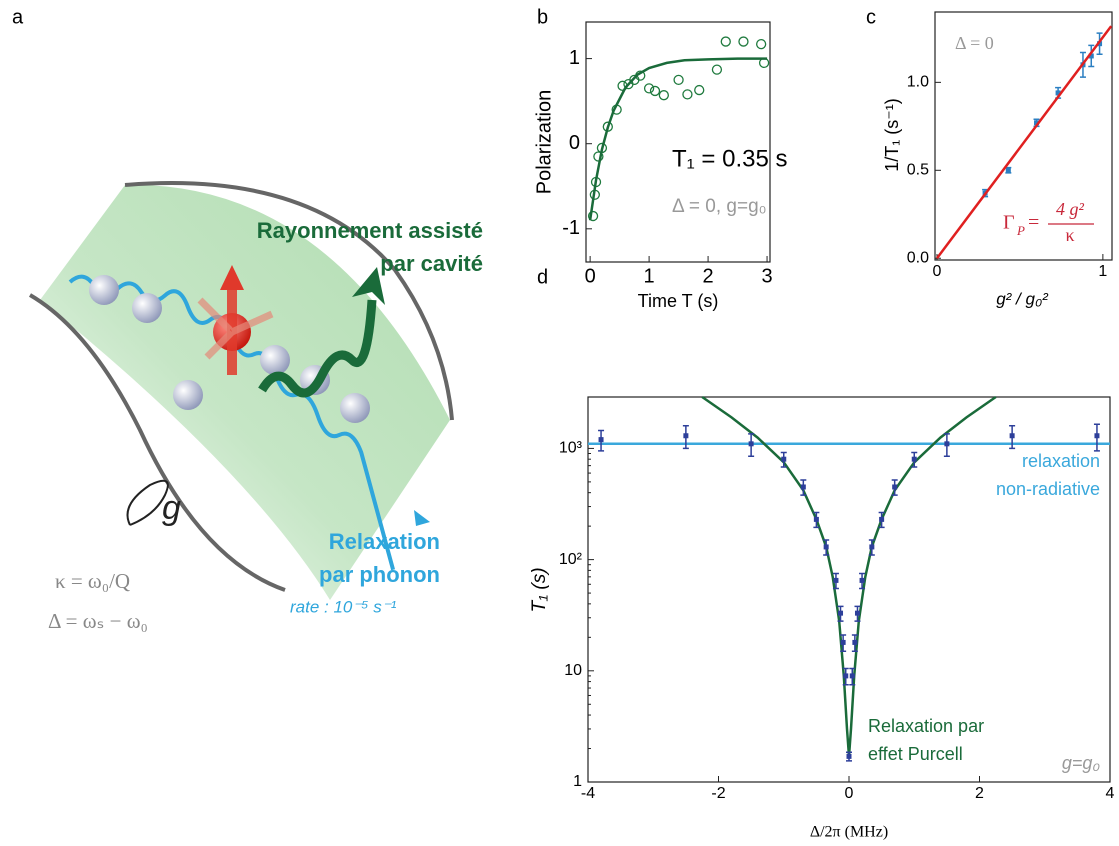 The width and height of the screenshot is (1119, 846). Describe the element at coordinates (235, 328) in the screenshot. I see `spin-precession` at that location.